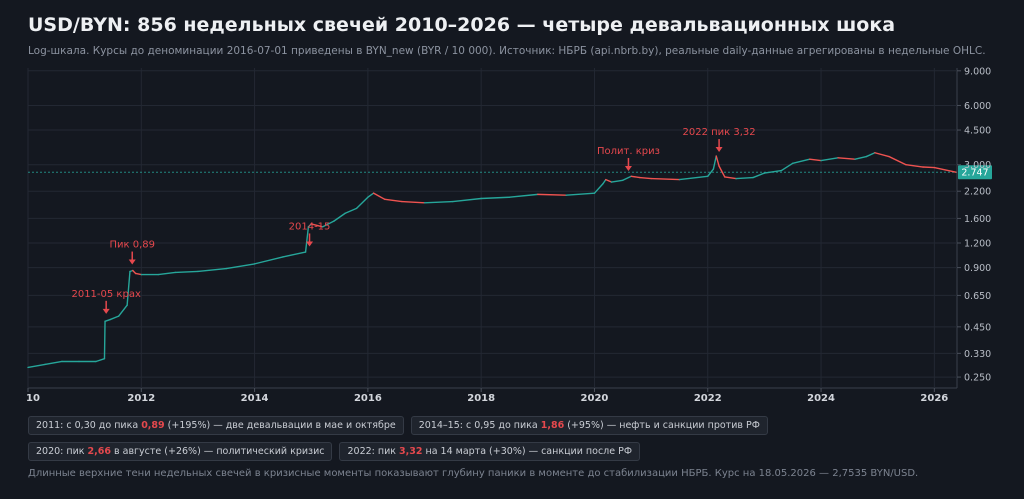  I want to click on annotation: 2011-05 крах, so click(106, 301).